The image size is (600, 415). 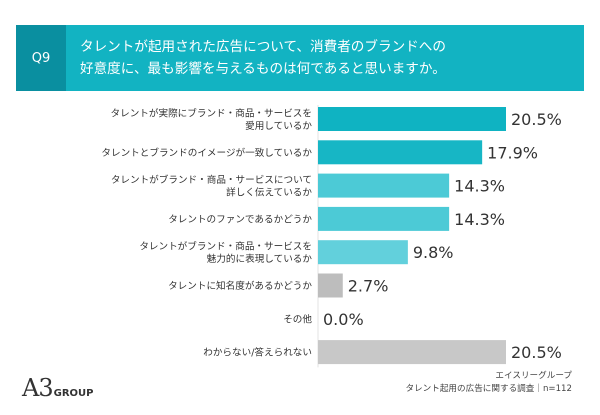 I want to click on logo-word: GROUP, so click(x=73, y=393).